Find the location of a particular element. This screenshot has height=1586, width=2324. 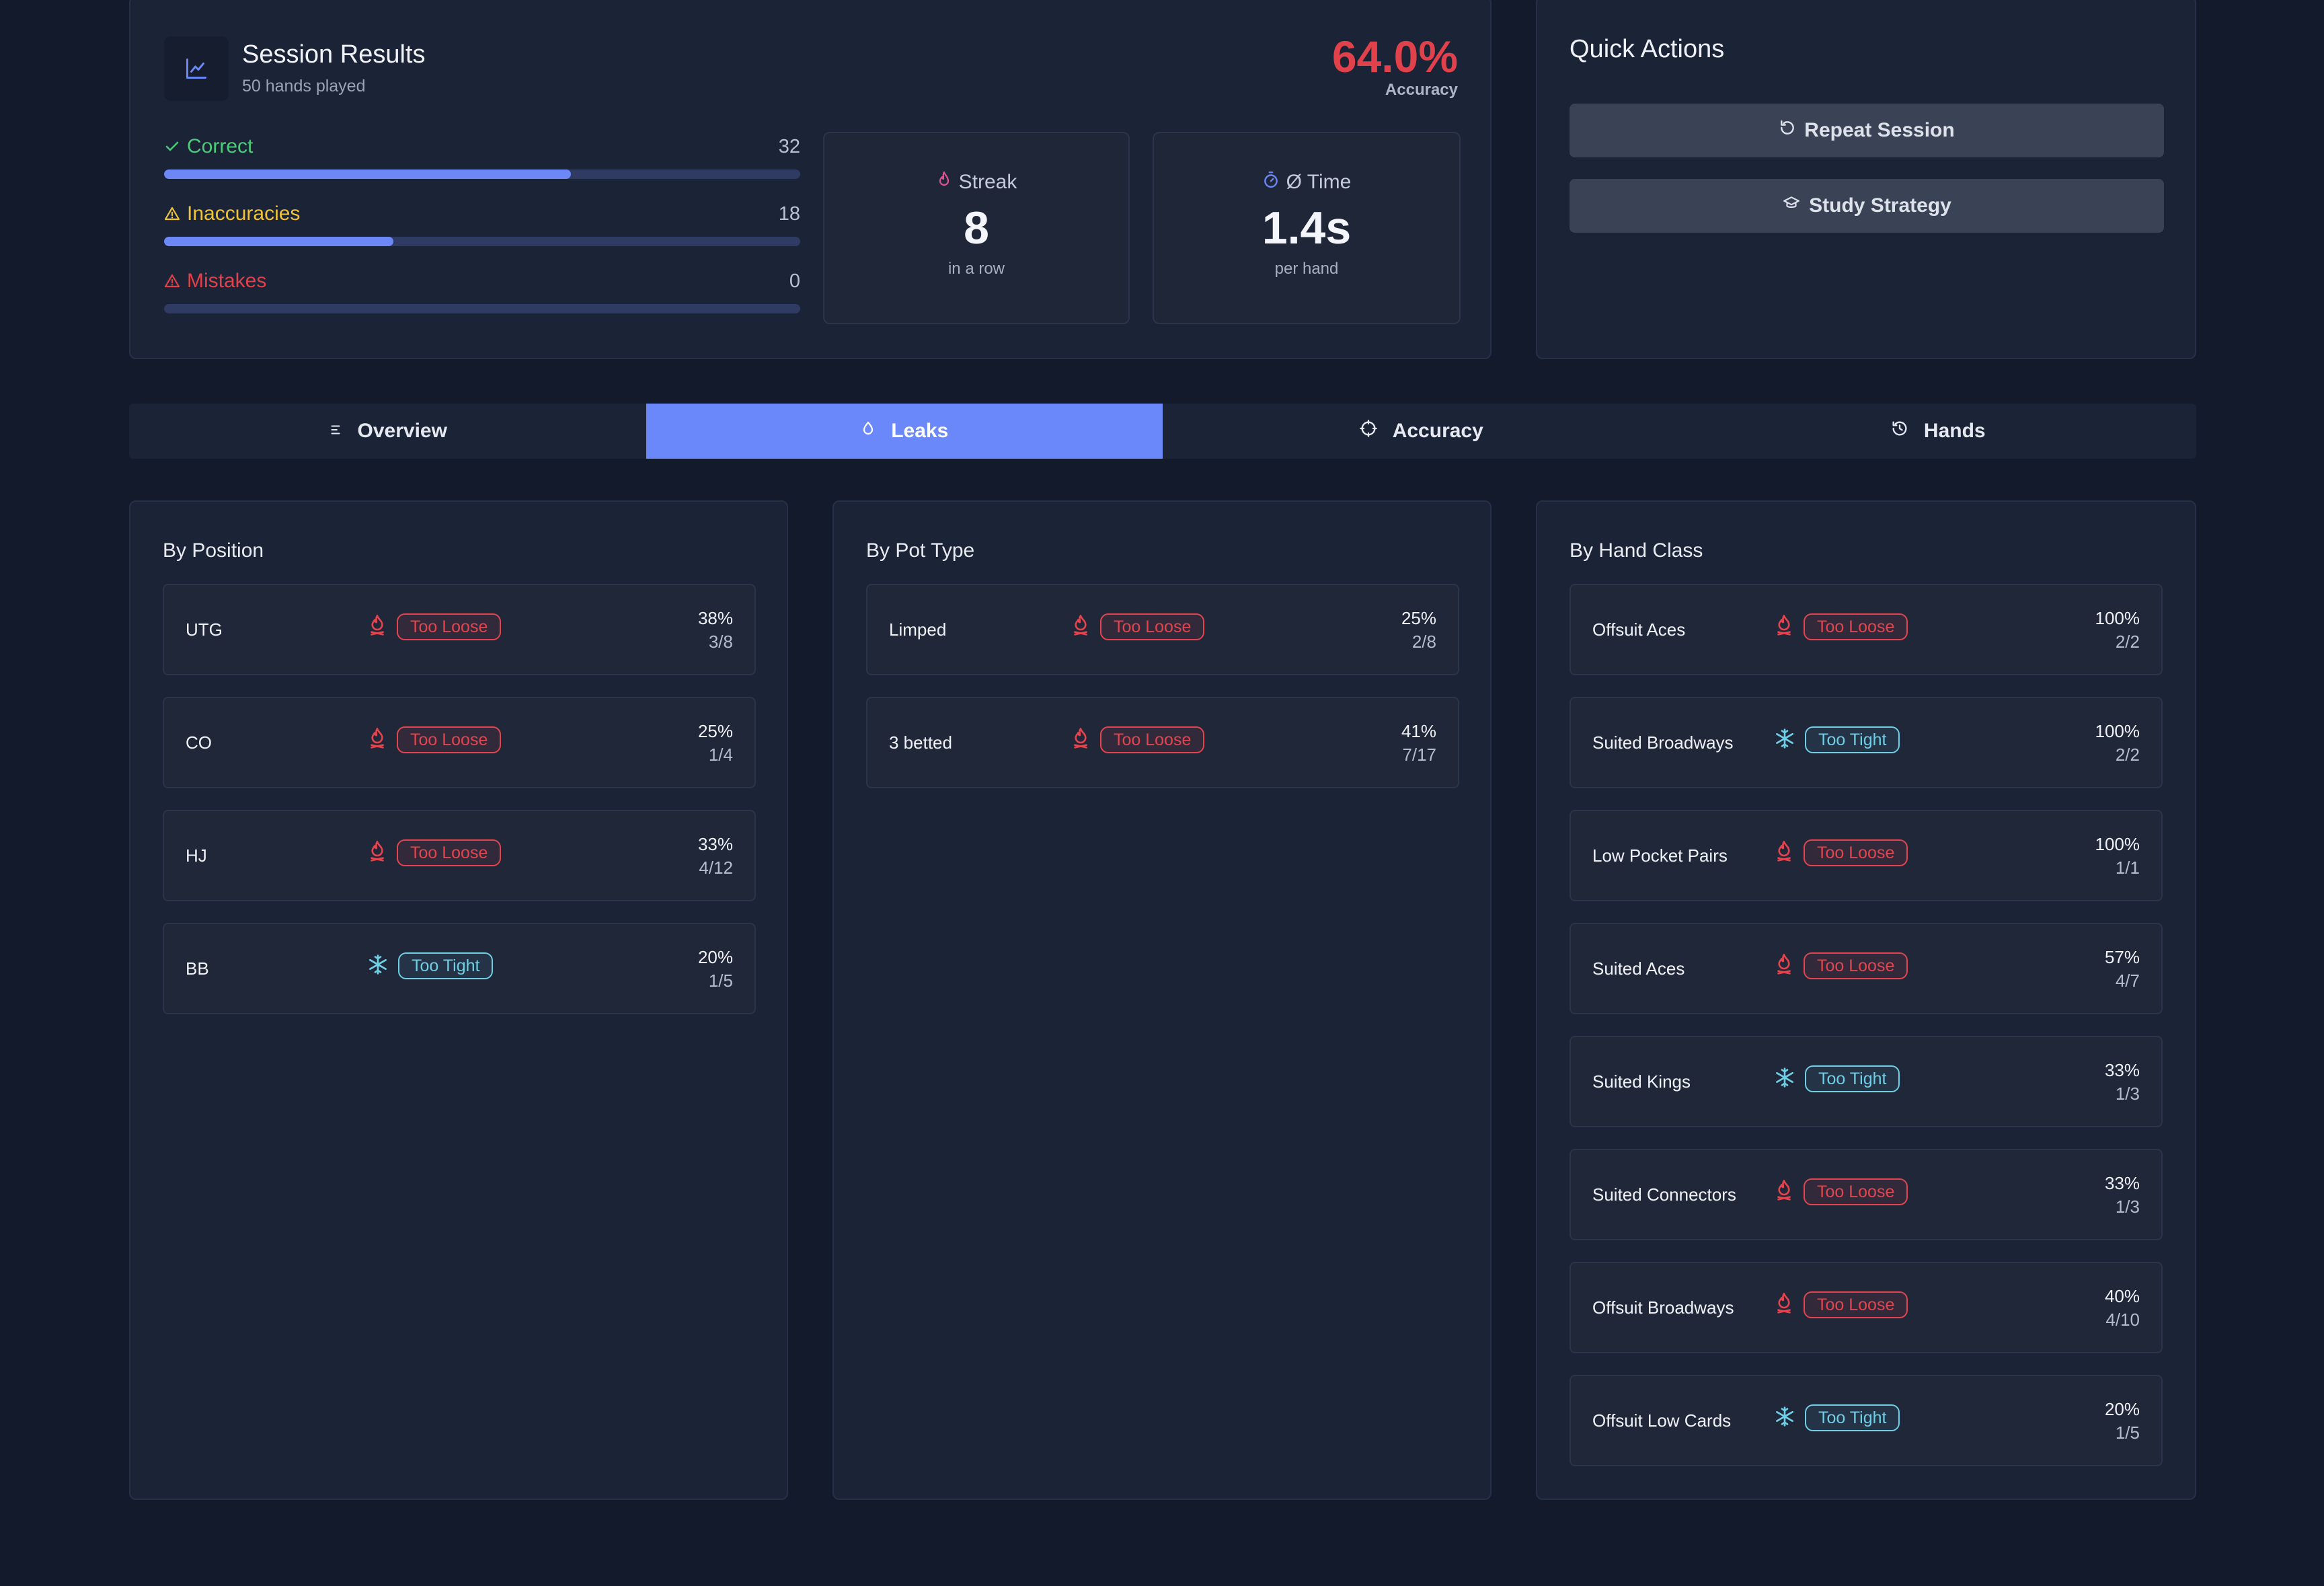

leak-percent: 38% is located at coordinates (715, 618).